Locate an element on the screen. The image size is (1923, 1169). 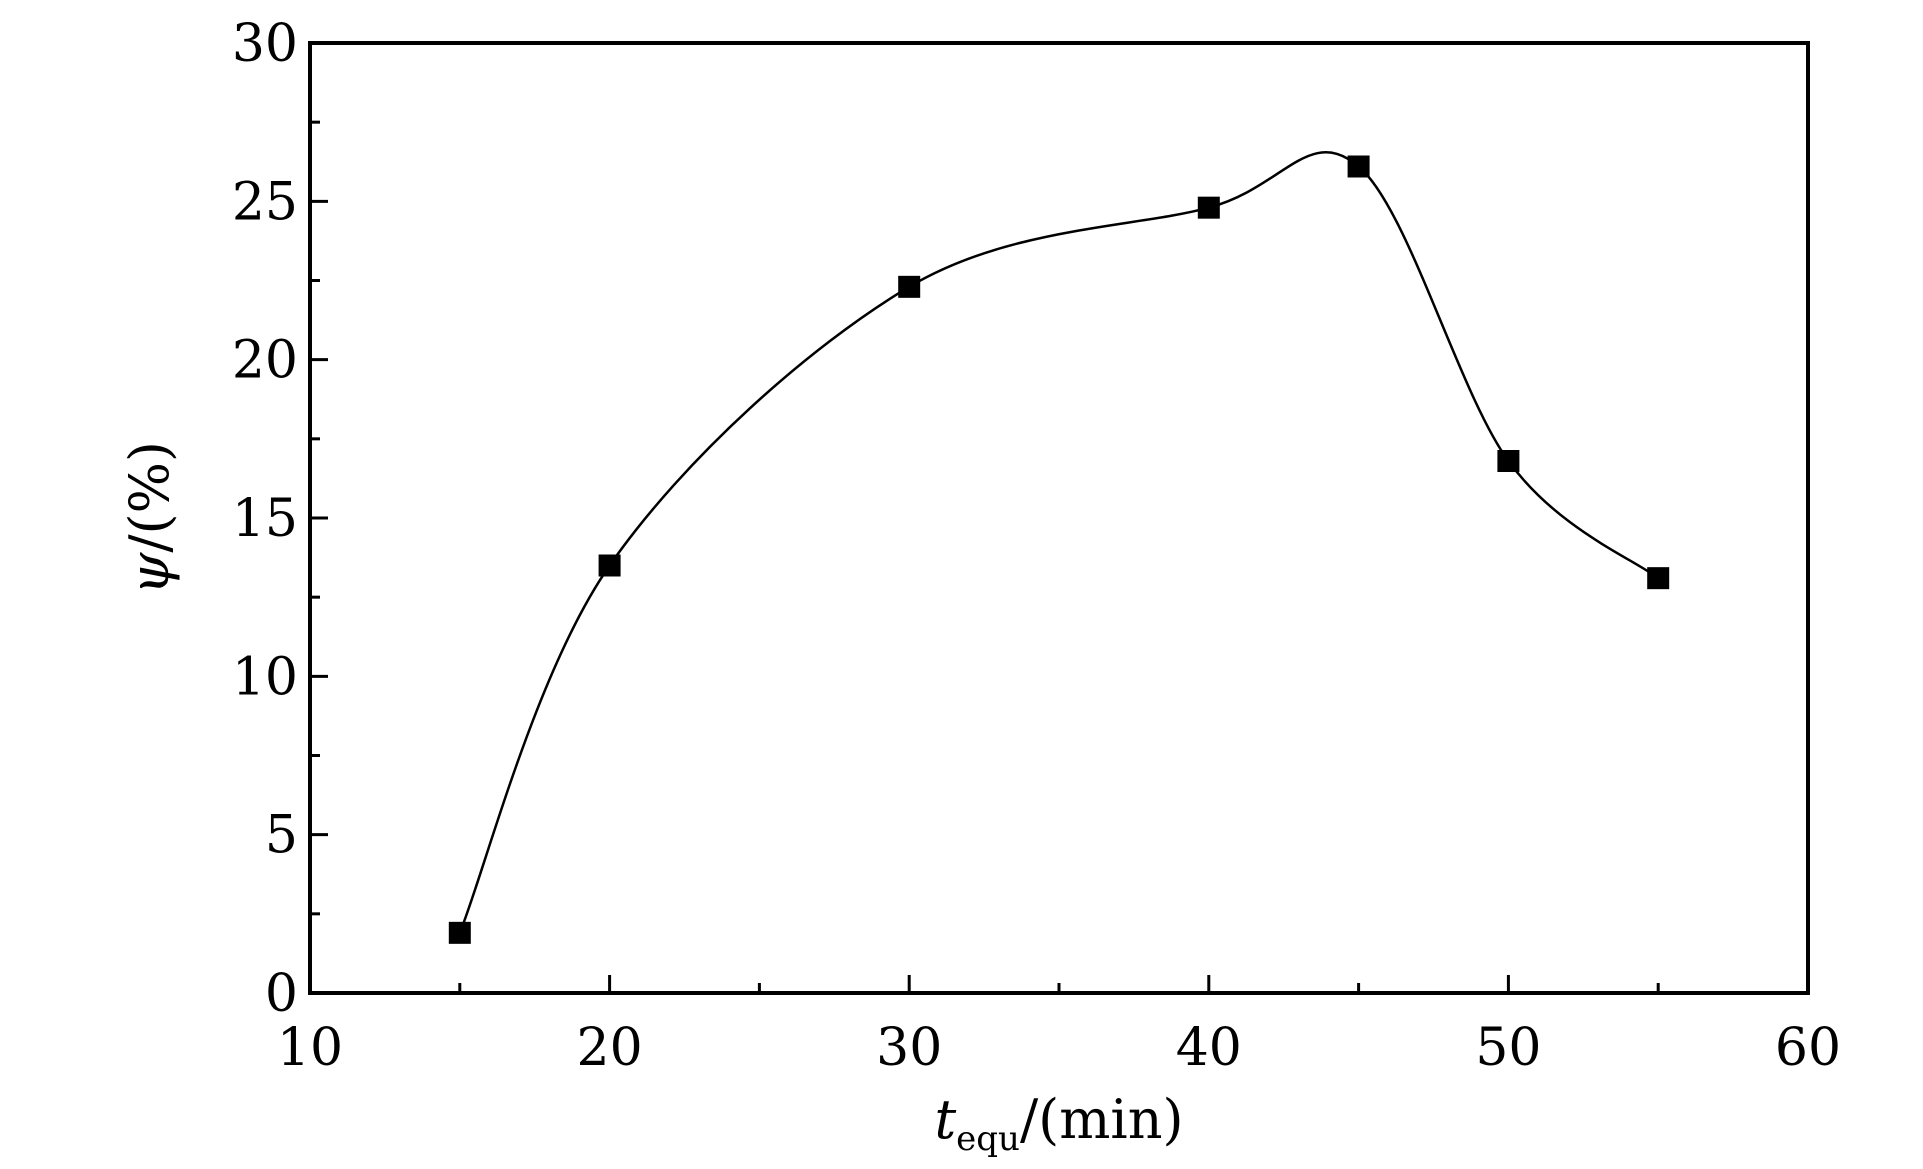
x-tick-label: 50 is located at coordinates (1508, 1048).